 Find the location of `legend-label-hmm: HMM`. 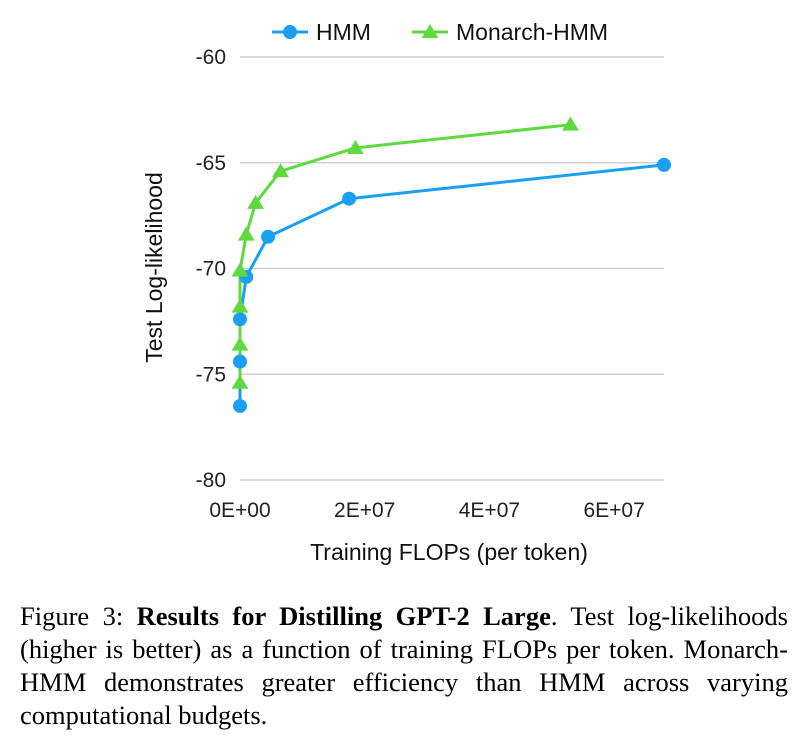

legend-label-hmm: HMM is located at coordinates (343, 32).